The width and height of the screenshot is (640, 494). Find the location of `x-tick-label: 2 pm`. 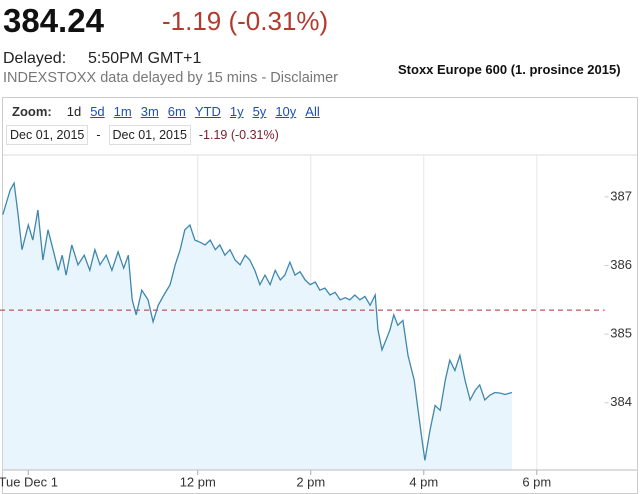

x-tick-label: 2 pm is located at coordinates (310, 481).